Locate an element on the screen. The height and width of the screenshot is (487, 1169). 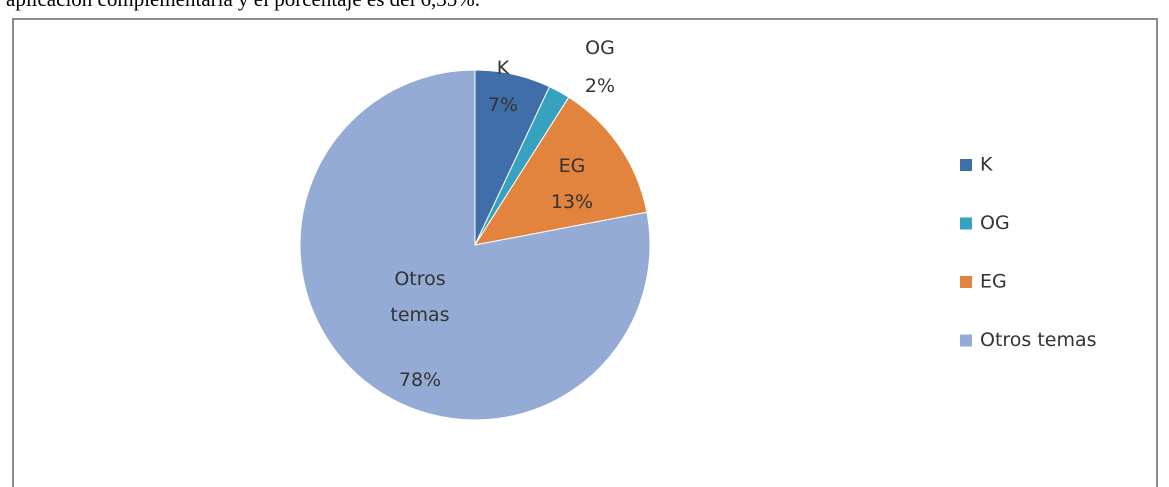
slice-value-label: 13% is located at coordinates (572, 202).